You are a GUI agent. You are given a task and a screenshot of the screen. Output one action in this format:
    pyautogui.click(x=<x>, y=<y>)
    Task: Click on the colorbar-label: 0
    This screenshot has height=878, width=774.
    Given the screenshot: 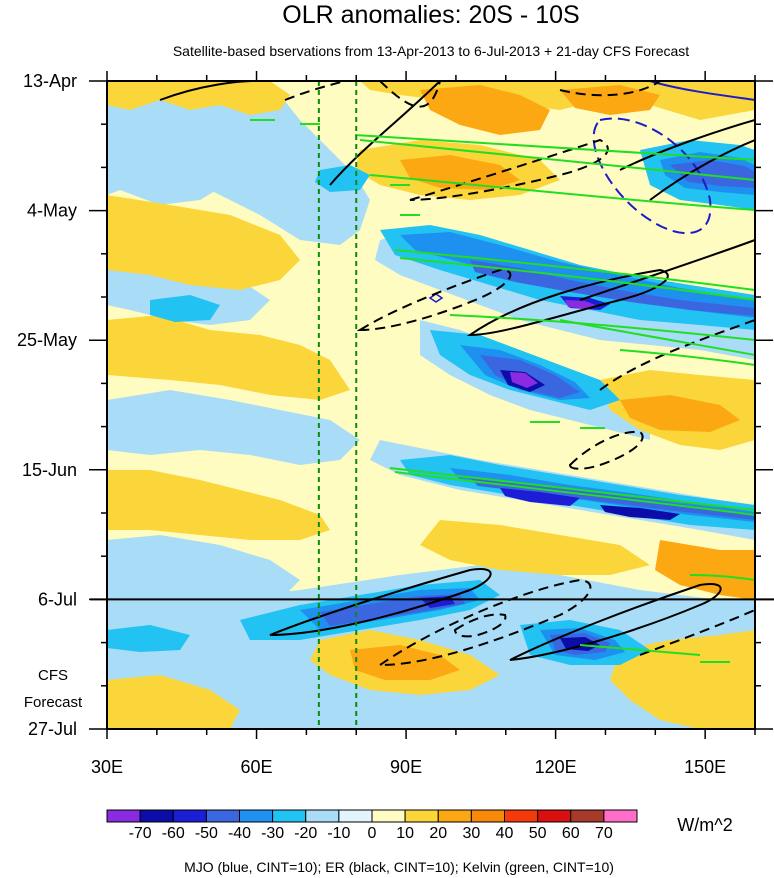 What is the action you would take?
    pyautogui.click(x=372, y=833)
    